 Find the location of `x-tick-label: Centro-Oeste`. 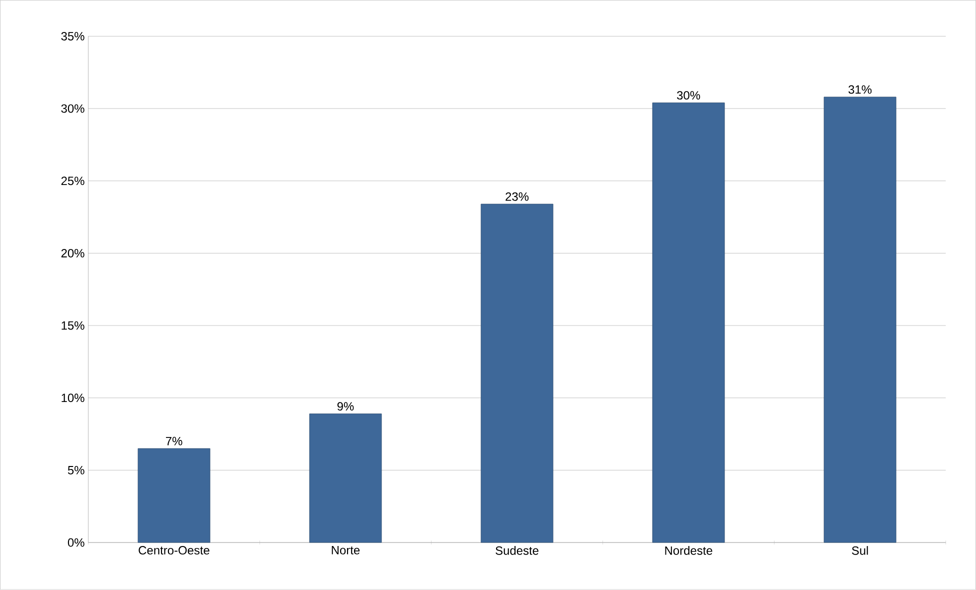

x-tick-label: Centro-Oeste is located at coordinates (174, 550).